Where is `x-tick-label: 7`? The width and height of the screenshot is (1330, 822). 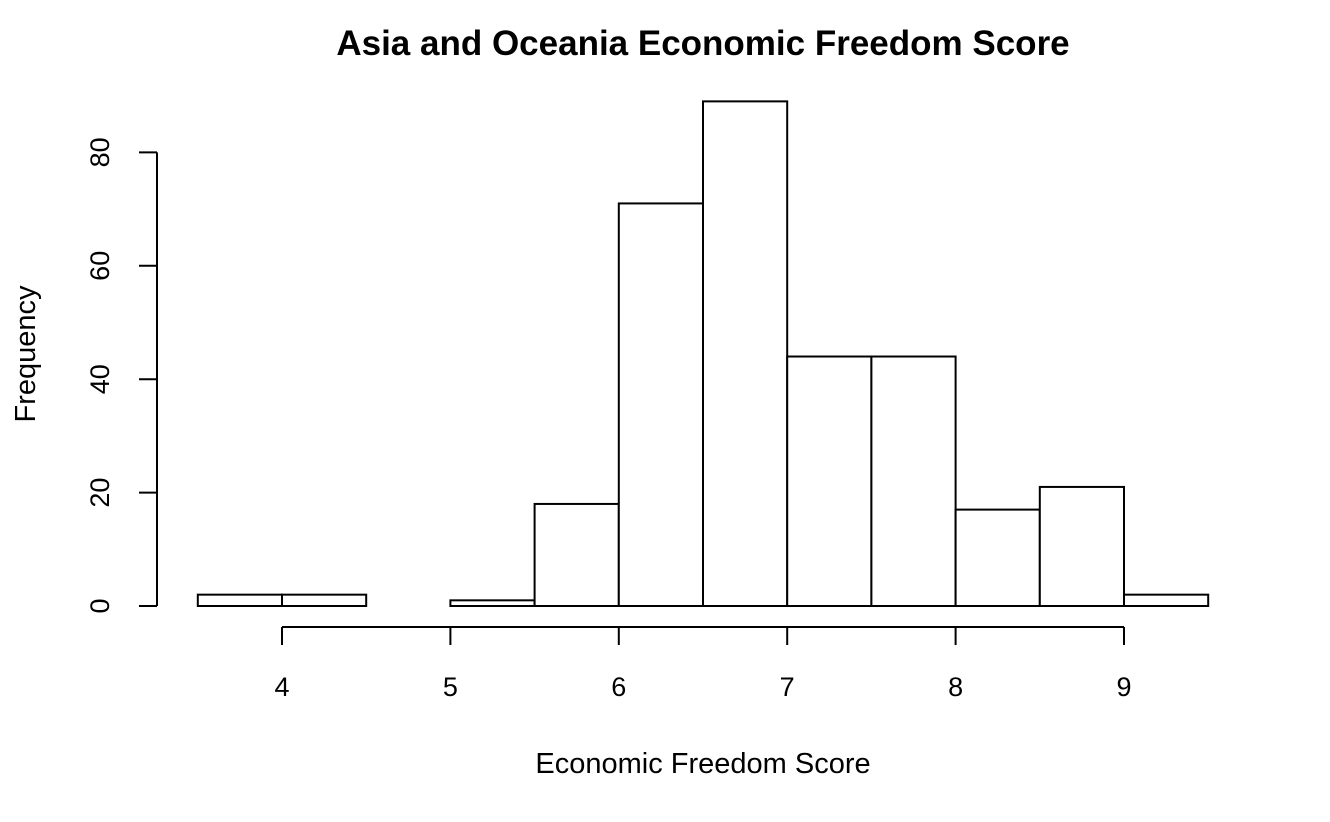
x-tick-label: 7 is located at coordinates (787, 687).